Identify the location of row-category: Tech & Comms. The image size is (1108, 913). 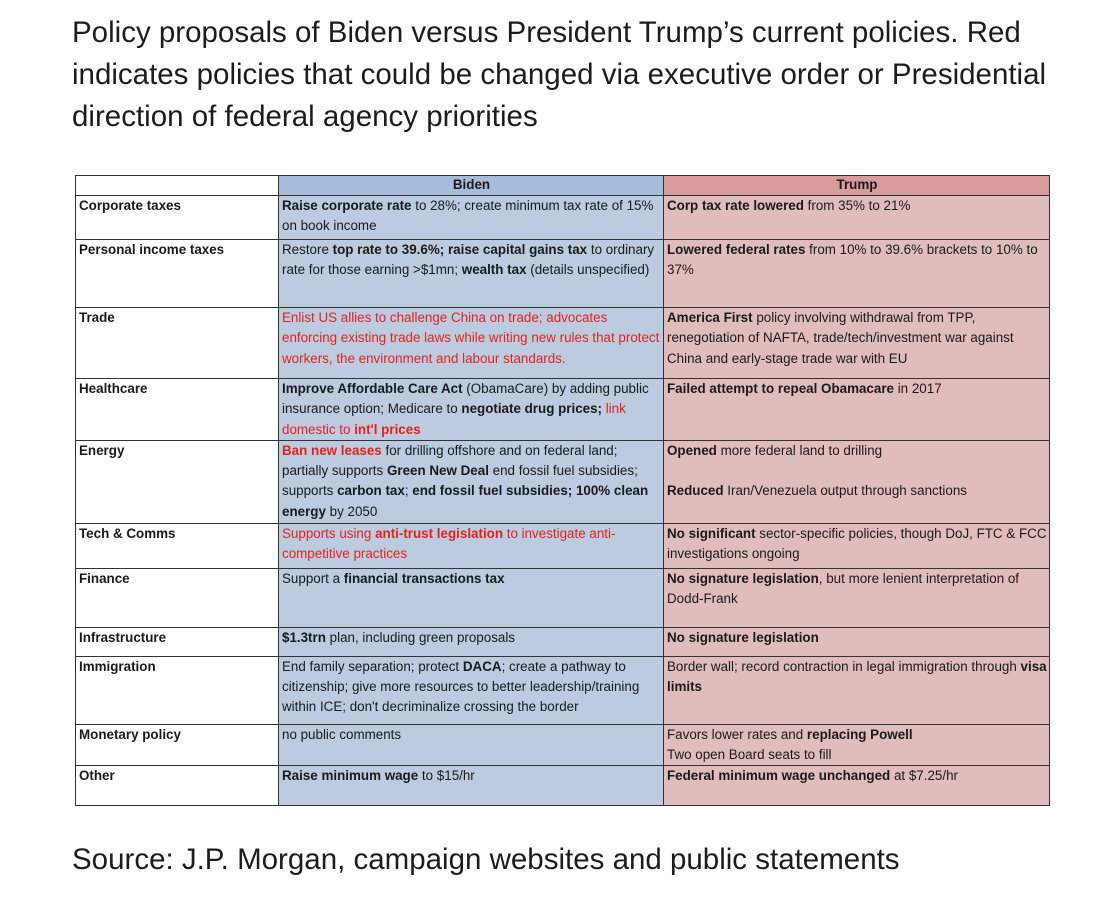
(177, 545).